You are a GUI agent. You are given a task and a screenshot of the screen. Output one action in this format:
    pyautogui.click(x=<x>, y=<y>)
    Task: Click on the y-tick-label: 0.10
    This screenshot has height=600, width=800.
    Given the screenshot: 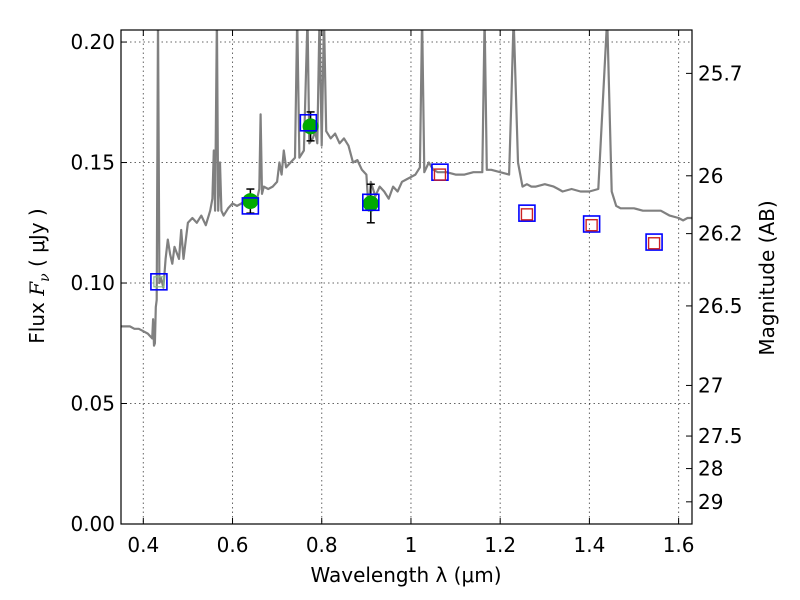 What is the action you would take?
    pyautogui.click(x=92, y=283)
    